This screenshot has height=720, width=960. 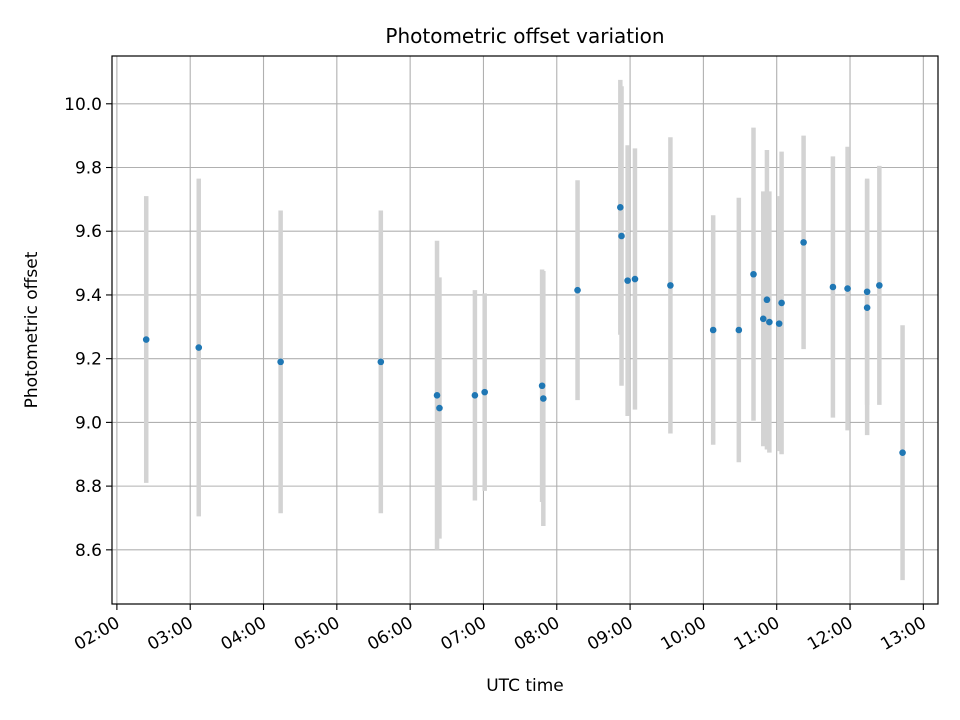 I want to click on x-axis-label: UTC time, so click(x=525, y=686).